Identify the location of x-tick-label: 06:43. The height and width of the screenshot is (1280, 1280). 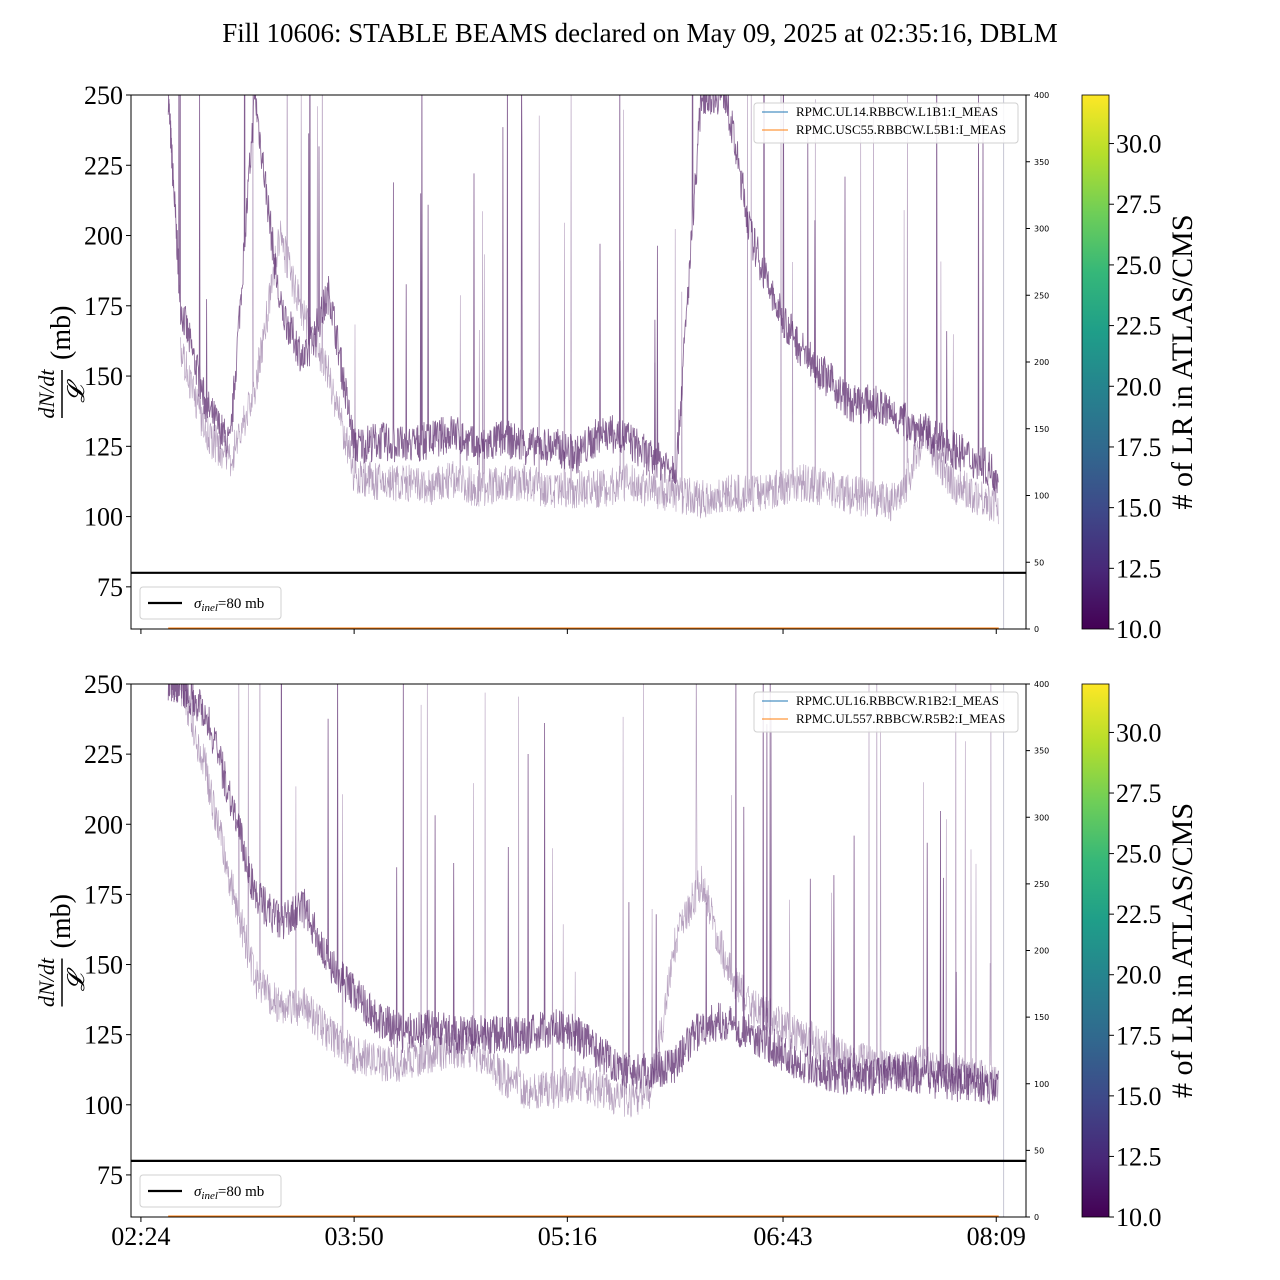
(782, 1236).